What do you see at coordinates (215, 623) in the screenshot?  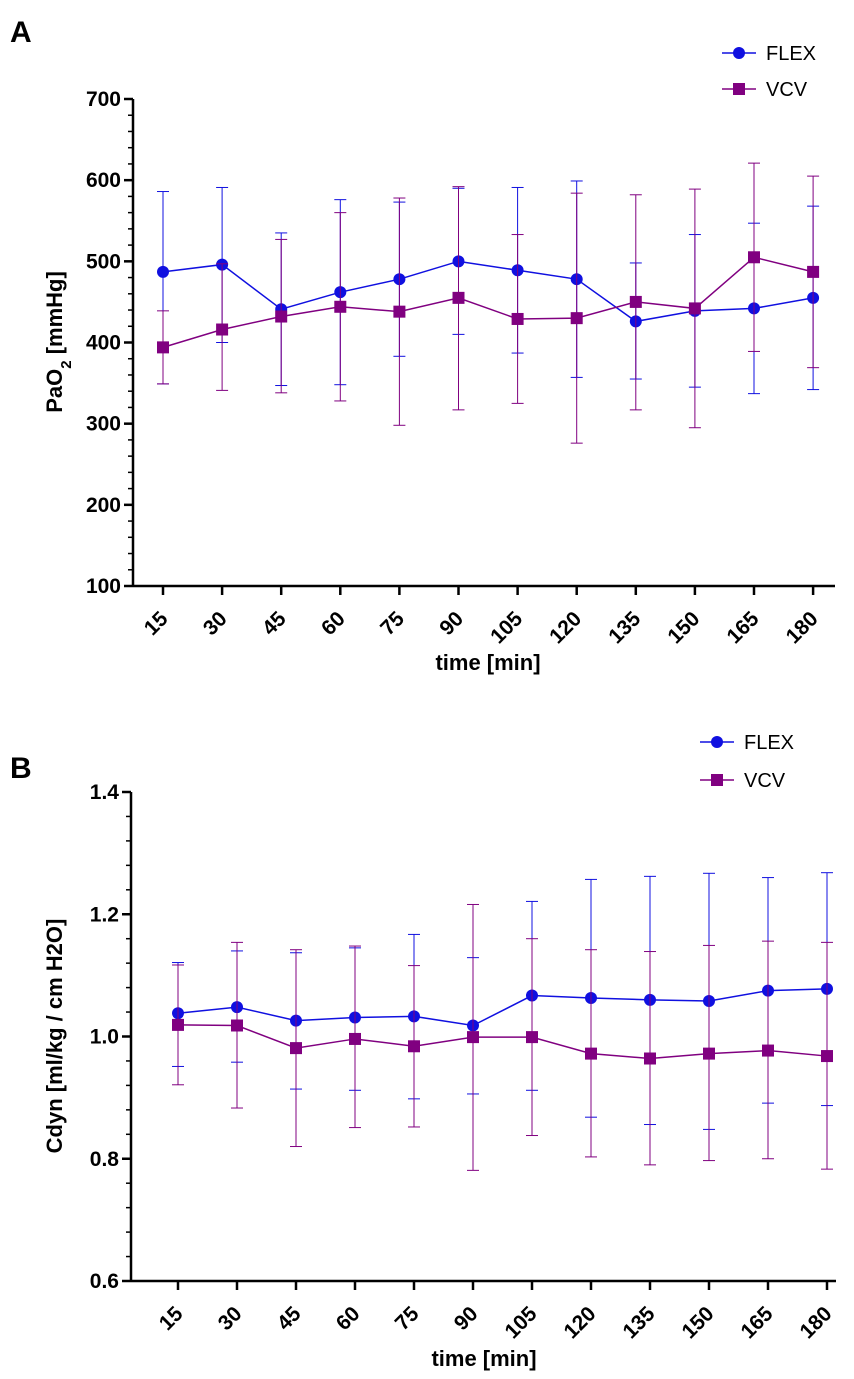 I see `panel-a-x-tick-label: 30` at bounding box center [215, 623].